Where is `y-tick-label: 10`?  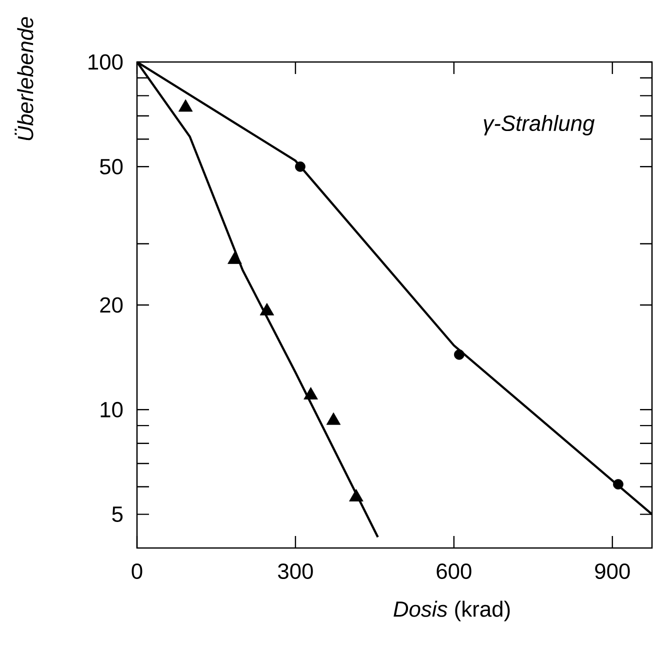 y-tick-label: 10 is located at coordinates (111, 410).